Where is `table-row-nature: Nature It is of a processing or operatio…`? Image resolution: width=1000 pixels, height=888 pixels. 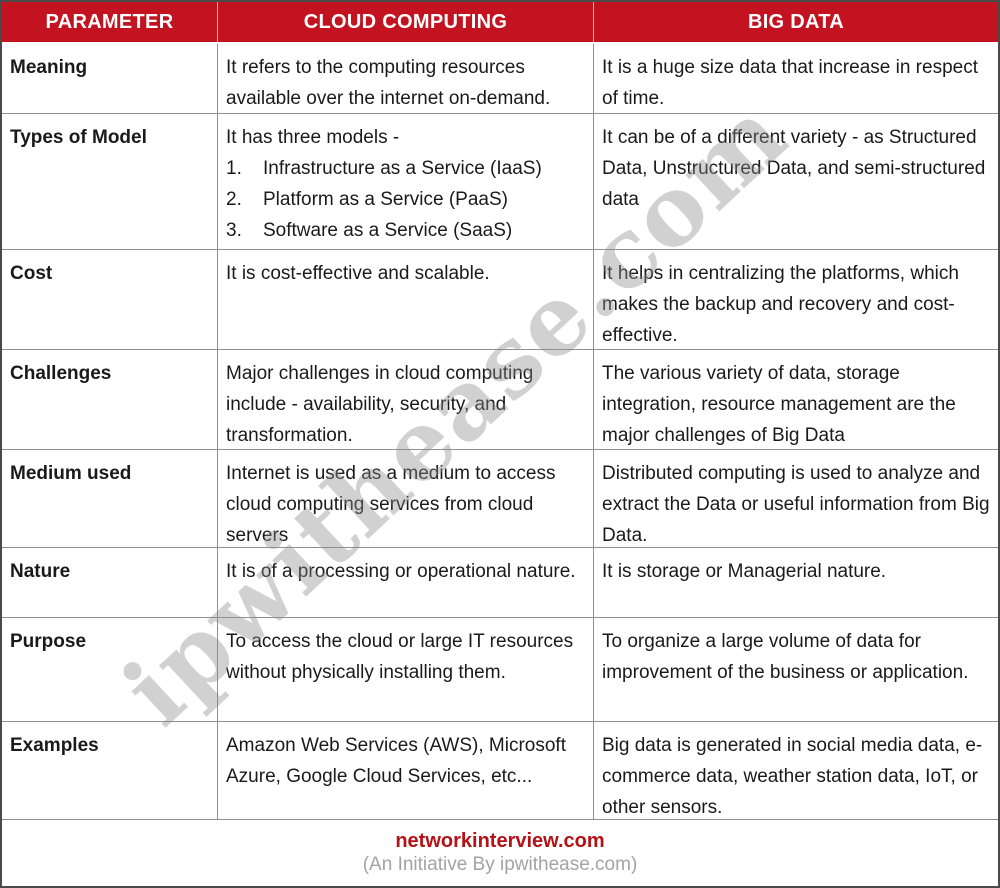
table-row-nature: Nature It is of a processing or operatio… is located at coordinates (500, 583).